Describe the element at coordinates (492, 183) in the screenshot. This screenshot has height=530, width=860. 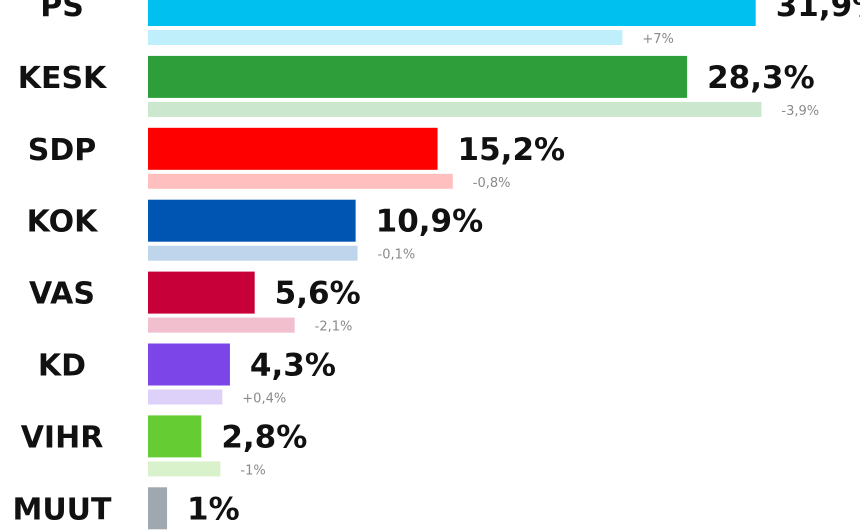
I see `change-label-sdp: -0,8%` at that location.